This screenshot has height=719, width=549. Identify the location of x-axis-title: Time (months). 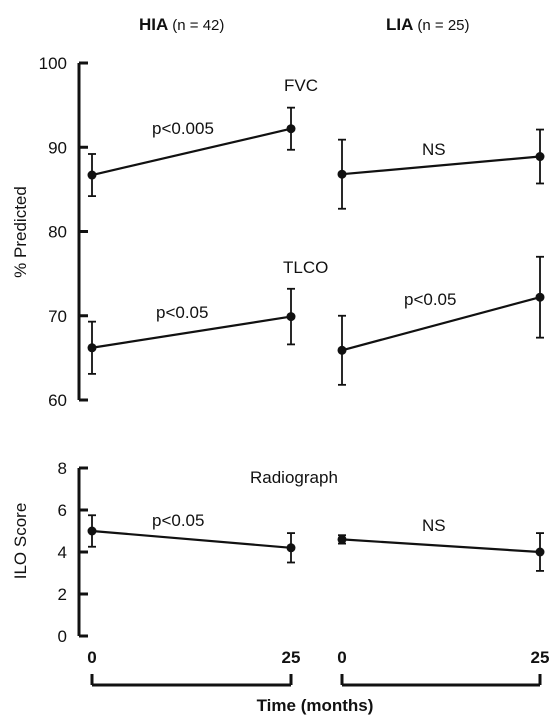
(315, 705).